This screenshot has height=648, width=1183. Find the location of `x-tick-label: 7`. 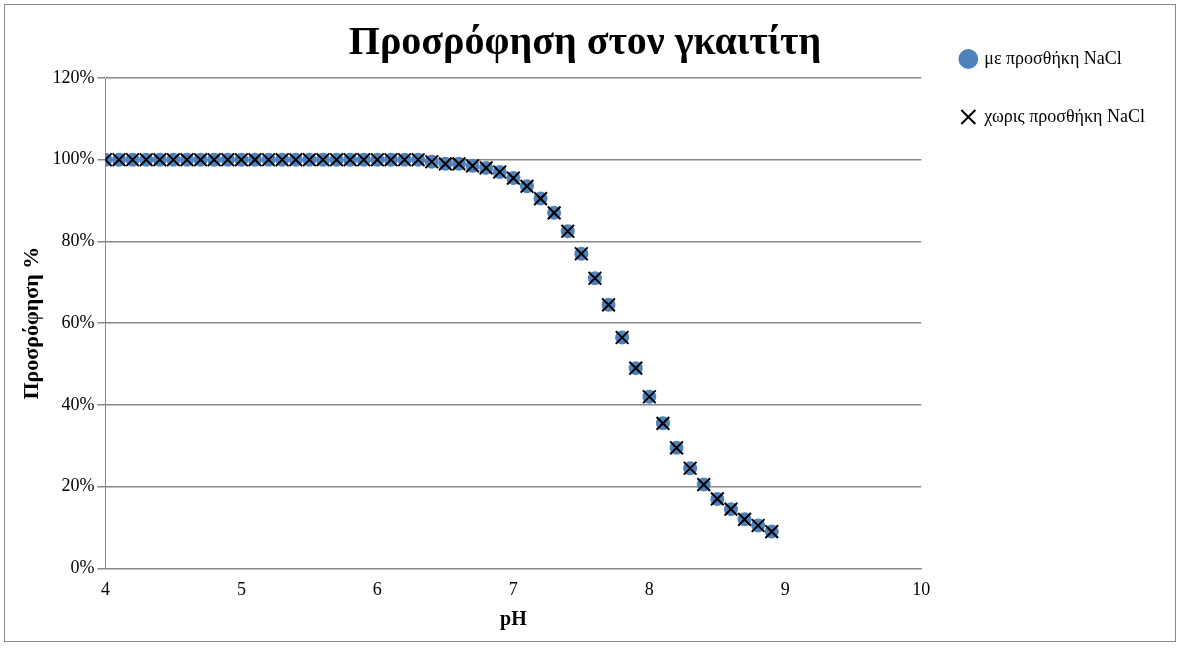

x-tick-label: 7 is located at coordinates (513, 588).